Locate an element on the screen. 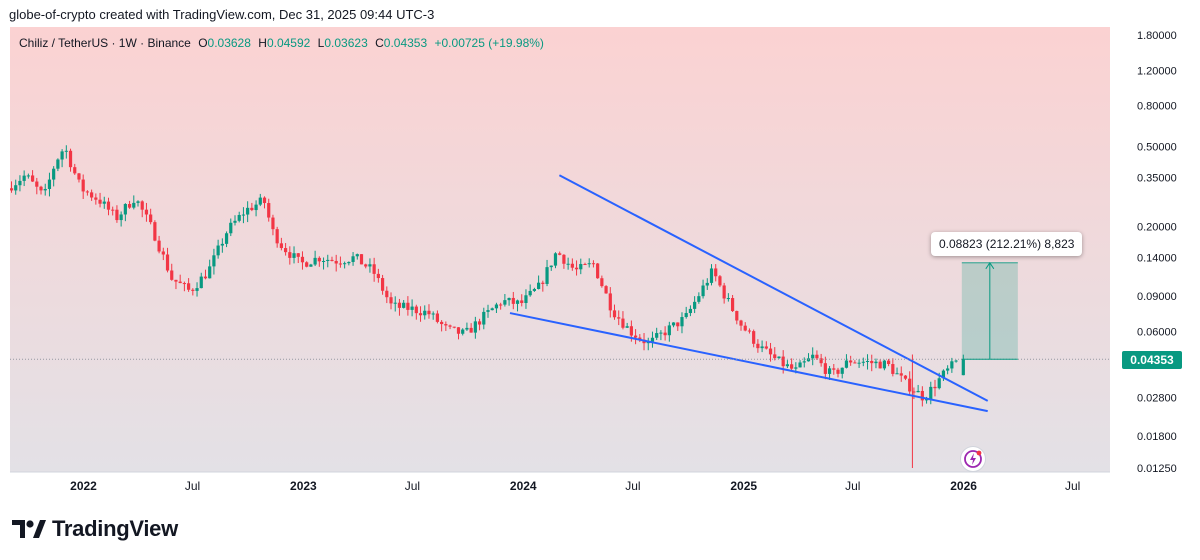  price-axis-background is located at coordinates (1150, 249).